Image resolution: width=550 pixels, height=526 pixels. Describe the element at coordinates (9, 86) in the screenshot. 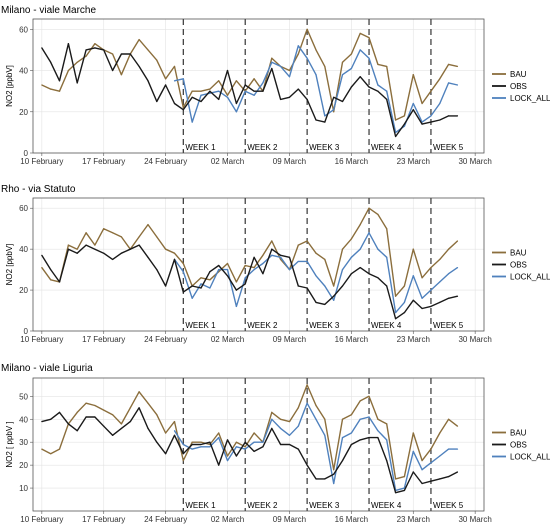

I see `y-axis-label: NO2 [ppbV]` at that location.